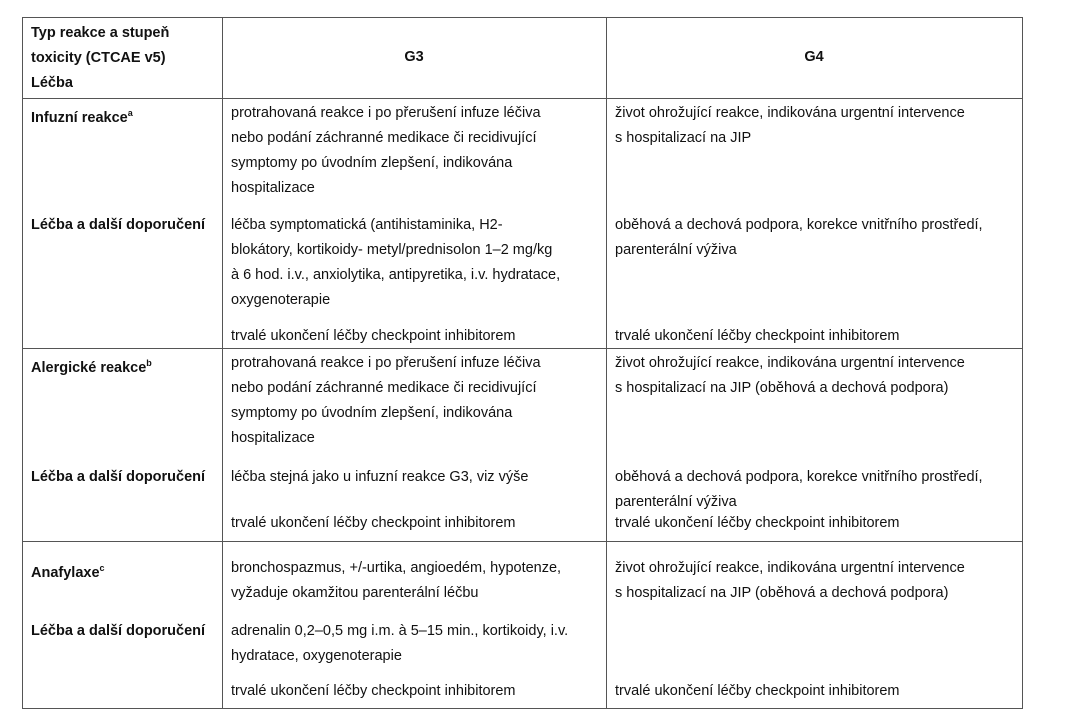 The height and width of the screenshot is (725, 1078). What do you see at coordinates (149, 363) in the screenshot?
I see `footnote-mark: b` at bounding box center [149, 363].